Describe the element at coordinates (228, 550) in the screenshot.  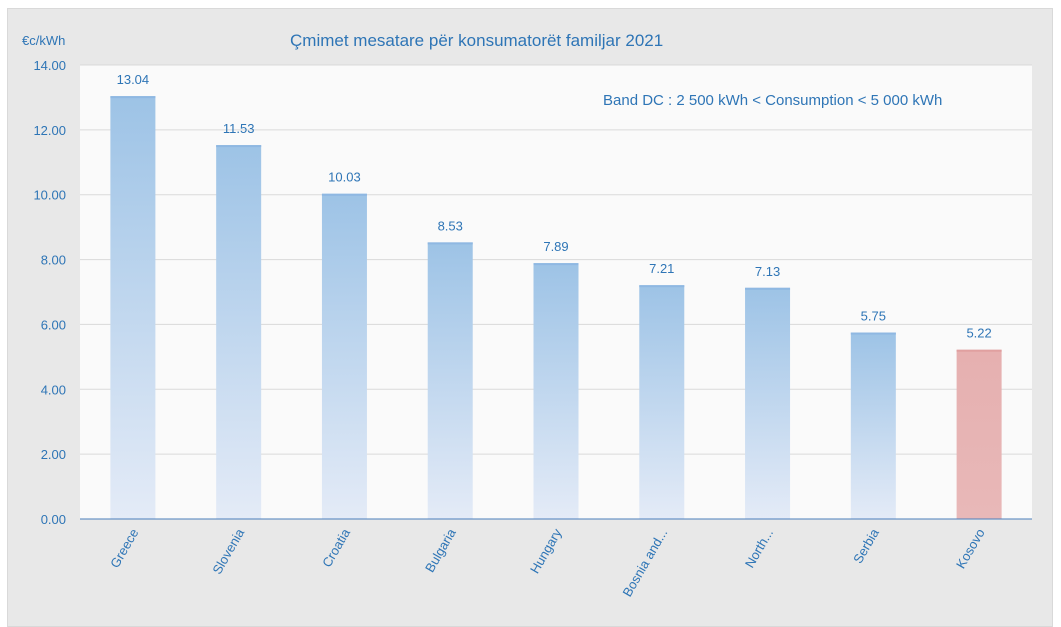
I see `x-tick-label: Slovenia` at that location.